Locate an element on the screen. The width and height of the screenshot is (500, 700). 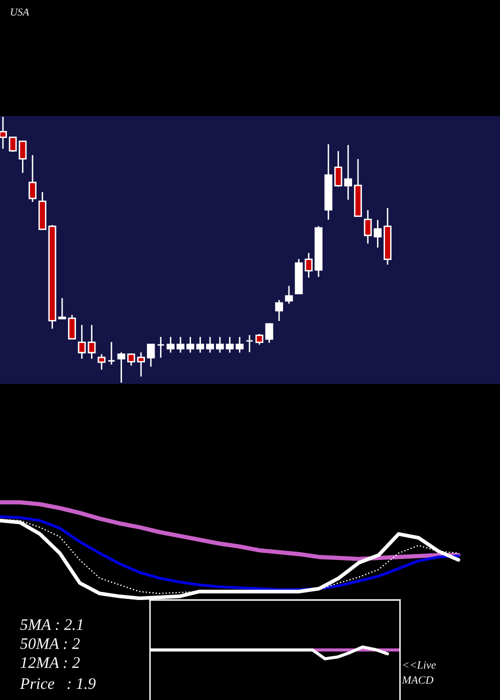
text: 50MA : 2 is located at coordinates (50, 644).